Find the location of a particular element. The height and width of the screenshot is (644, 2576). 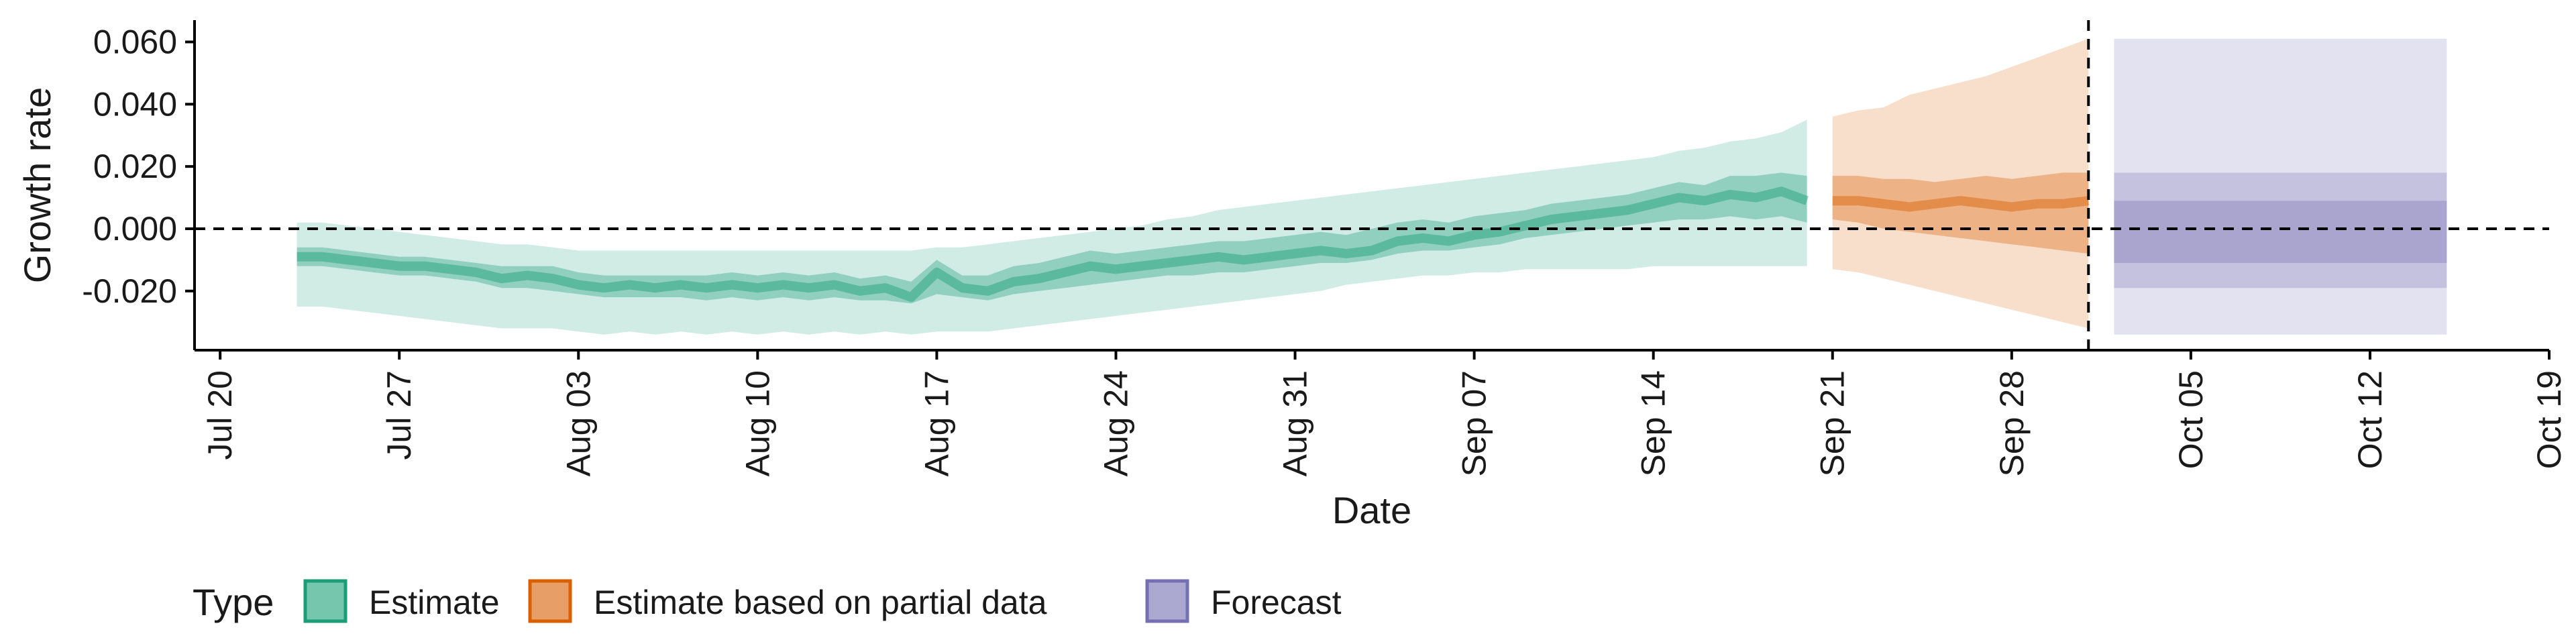

x-tick-label: Oct 12 is located at coordinates (2370, 419).